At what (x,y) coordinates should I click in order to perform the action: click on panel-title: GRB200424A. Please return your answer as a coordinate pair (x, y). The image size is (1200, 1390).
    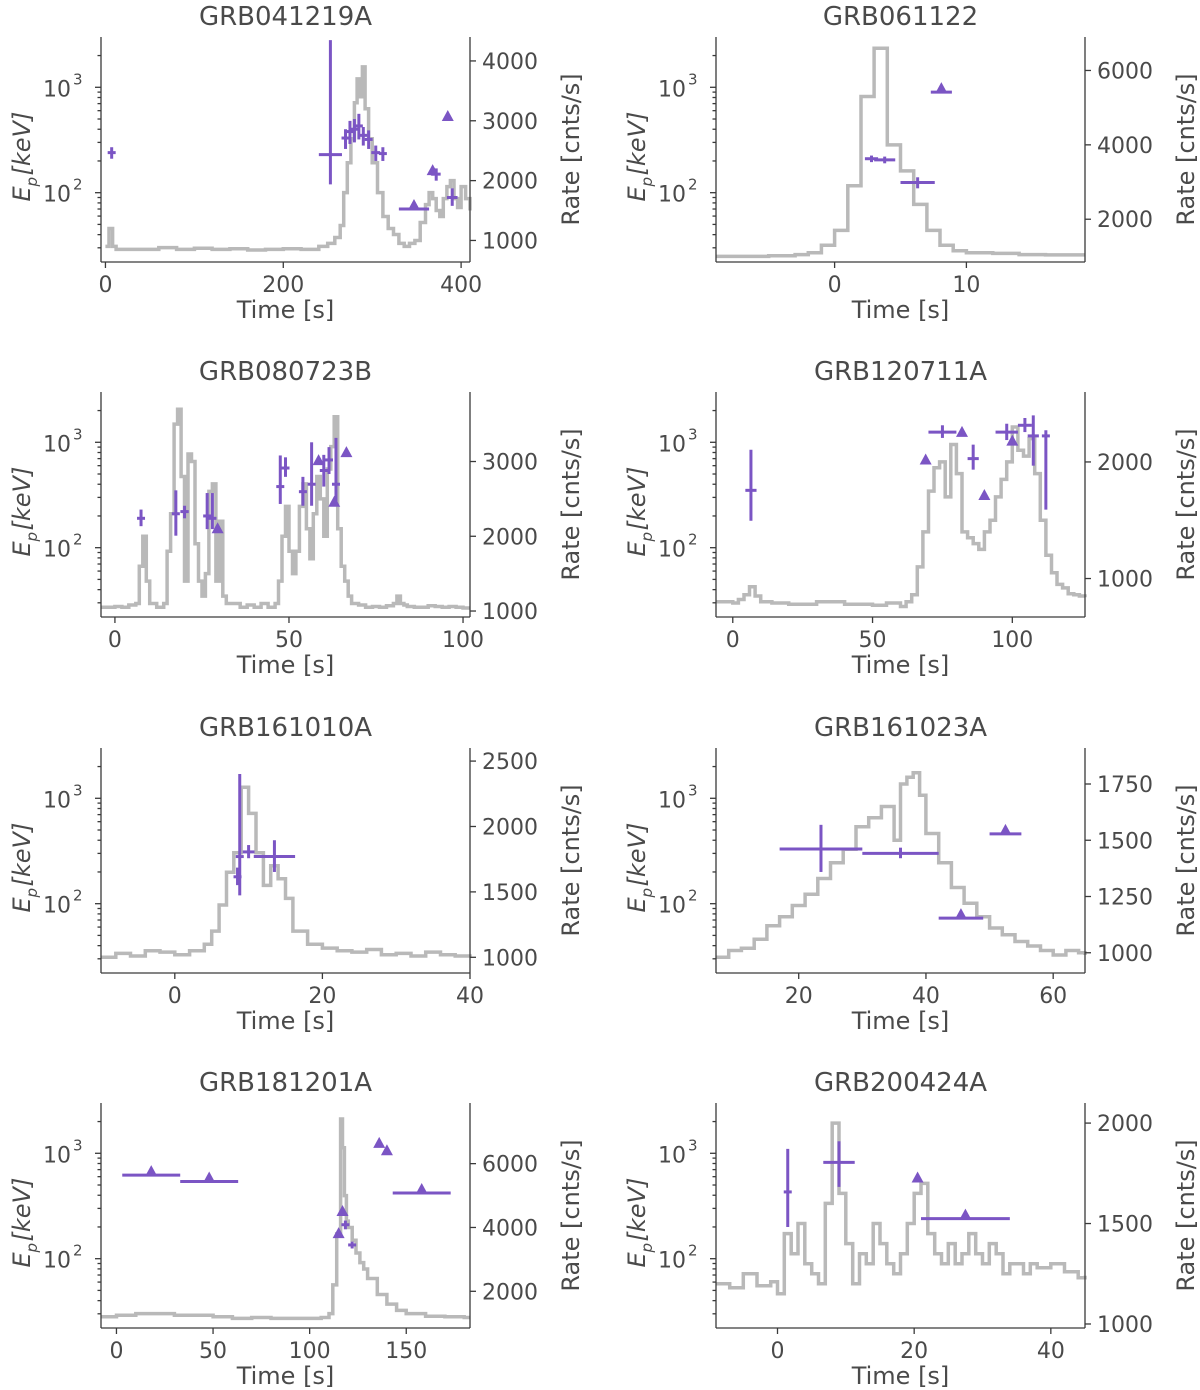
    Looking at the image, I should click on (900, 1083).